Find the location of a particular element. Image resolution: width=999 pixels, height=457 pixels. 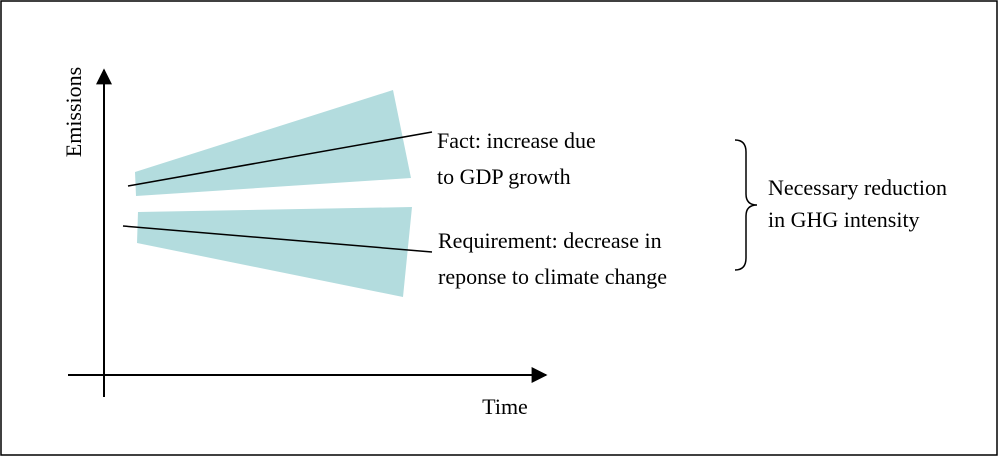

annotation-line: to GDP growth is located at coordinates (504, 176).